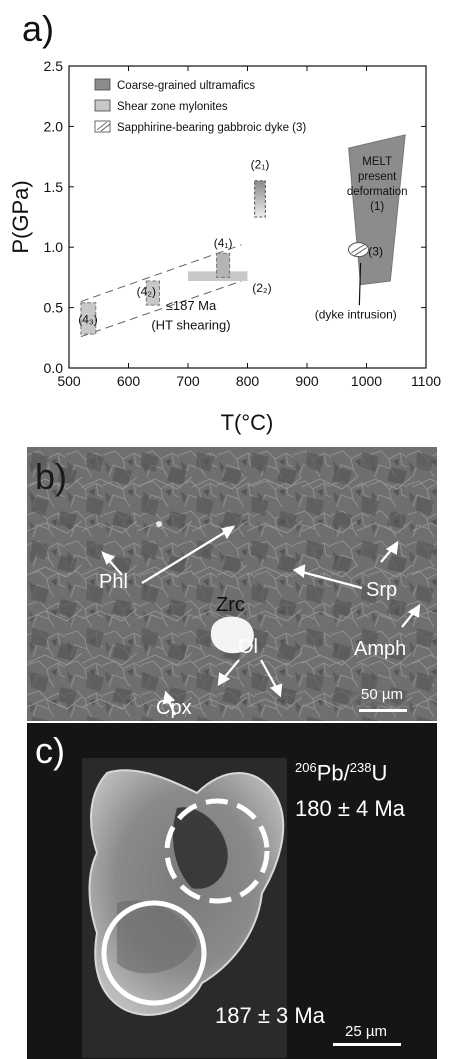  What do you see at coordinates (54, 126) in the screenshot?
I see `y-tick-label: 2.0` at bounding box center [54, 126].